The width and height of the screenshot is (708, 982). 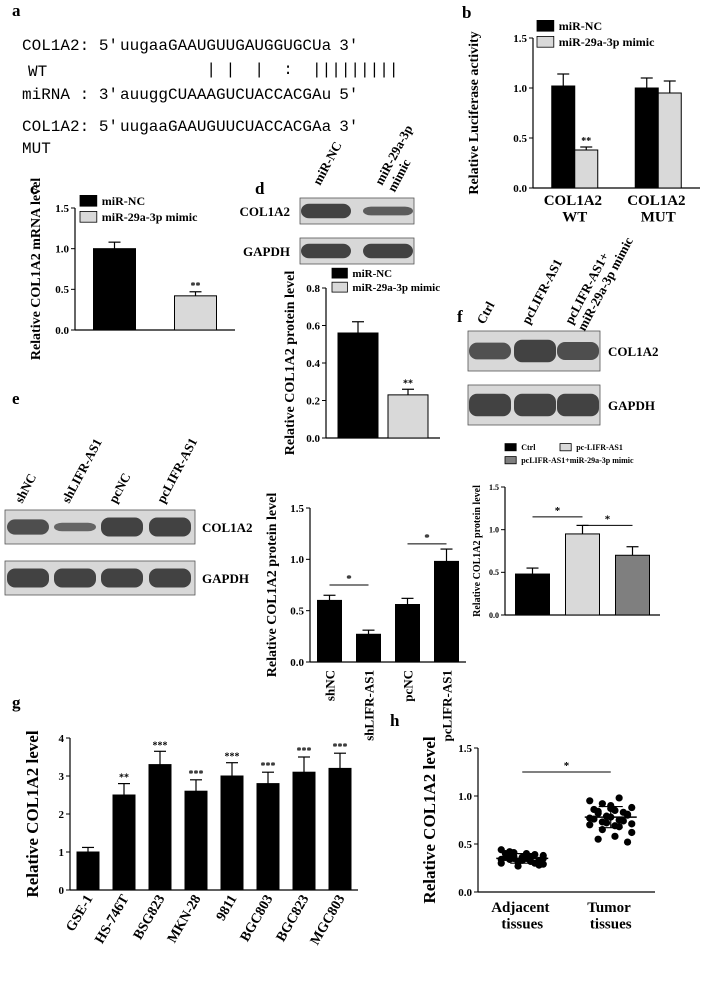 What do you see at coordinates (313, 326) in the screenshot?
I see `y-tick-label: 0.6` at bounding box center [313, 326].